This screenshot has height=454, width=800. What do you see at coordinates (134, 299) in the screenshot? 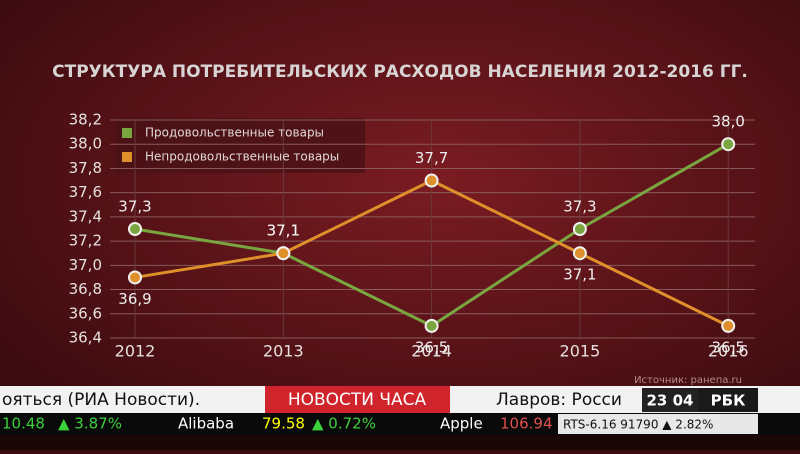
I see `data-label: 36,9` at bounding box center [134, 299].